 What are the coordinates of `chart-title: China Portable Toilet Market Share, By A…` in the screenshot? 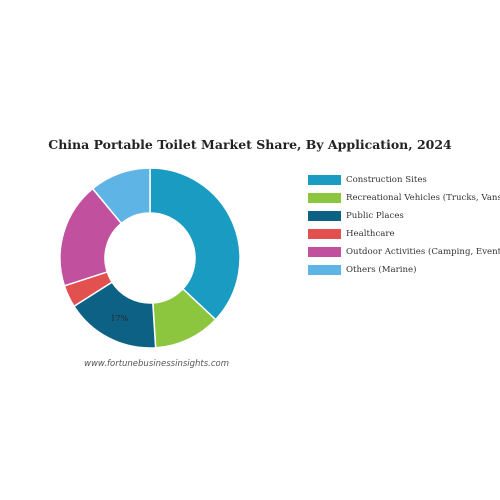 It's located at (250, 144).